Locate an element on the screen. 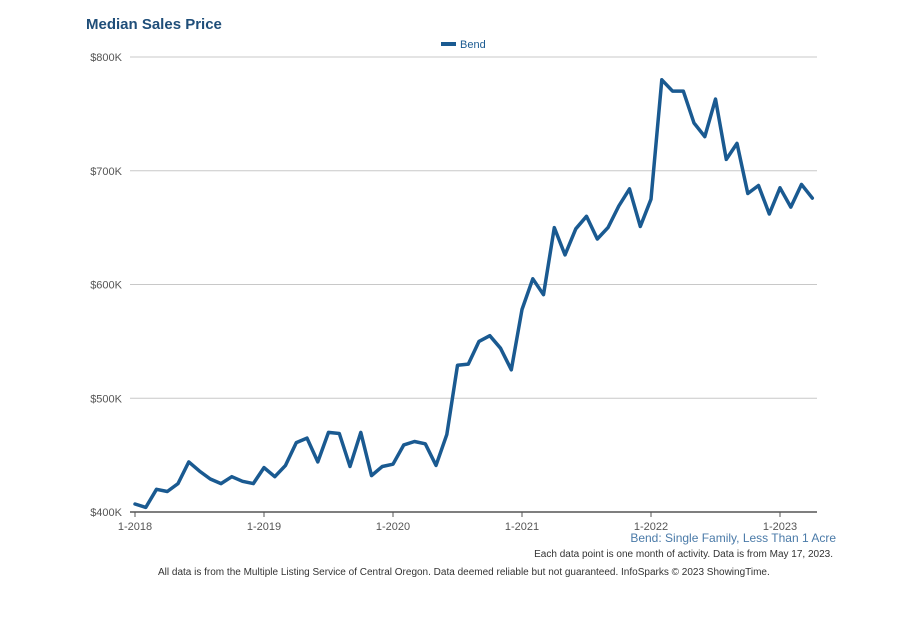 This screenshot has height=621, width=918. legend-label: Bend is located at coordinates (473, 45).